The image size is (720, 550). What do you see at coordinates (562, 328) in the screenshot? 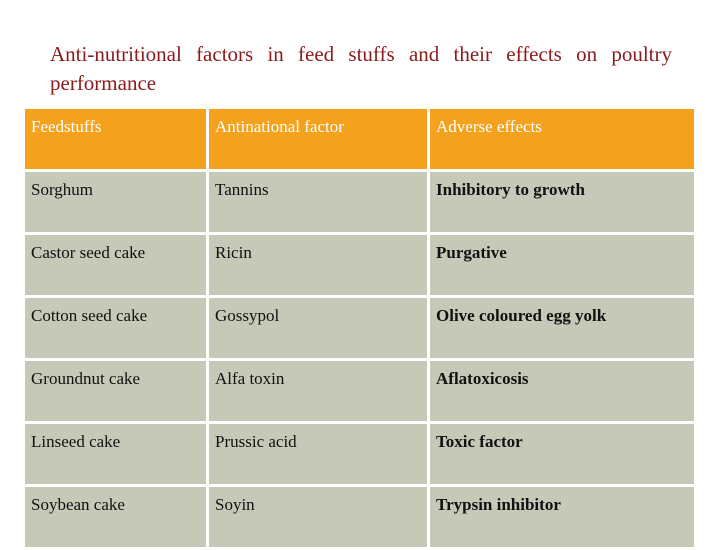
I see `effect-cell: Olive coloured egg yolk` at bounding box center [562, 328].